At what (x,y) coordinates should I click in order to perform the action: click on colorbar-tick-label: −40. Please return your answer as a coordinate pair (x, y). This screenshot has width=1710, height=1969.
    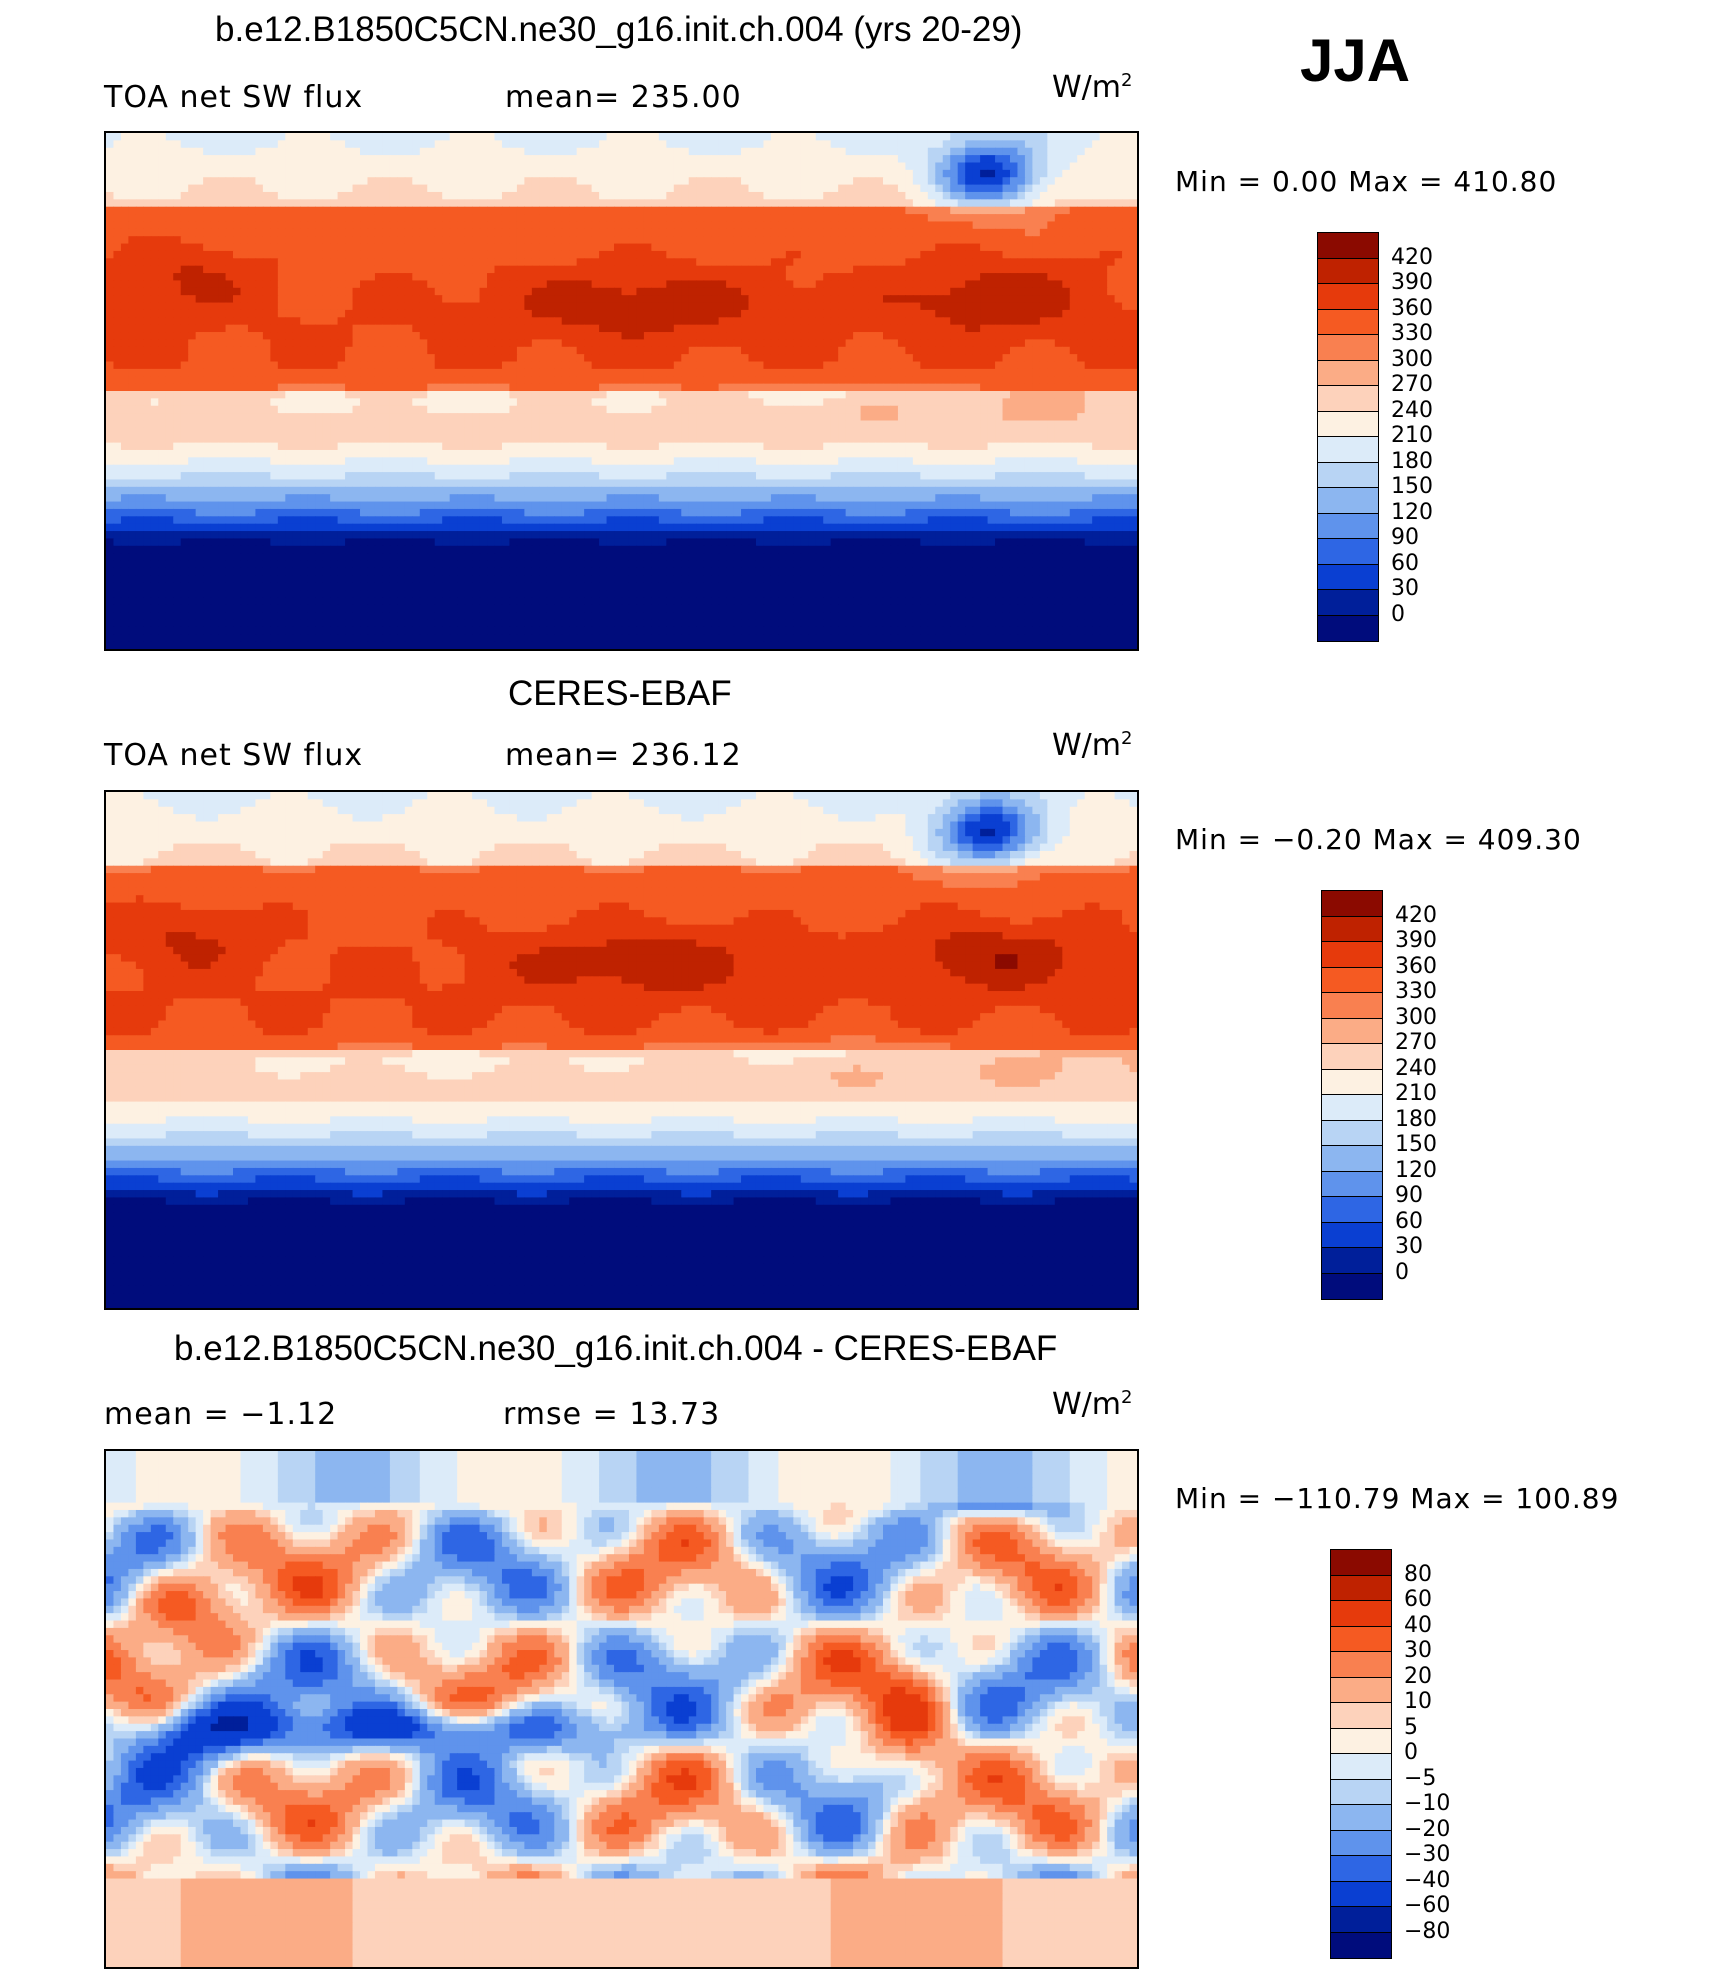
    Looking at the image, I should click on (1427, 1880).